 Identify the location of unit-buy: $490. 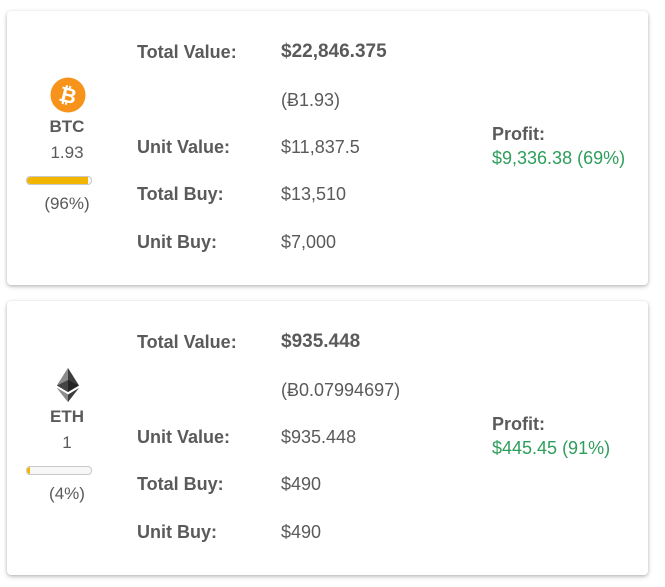
(301, 532).